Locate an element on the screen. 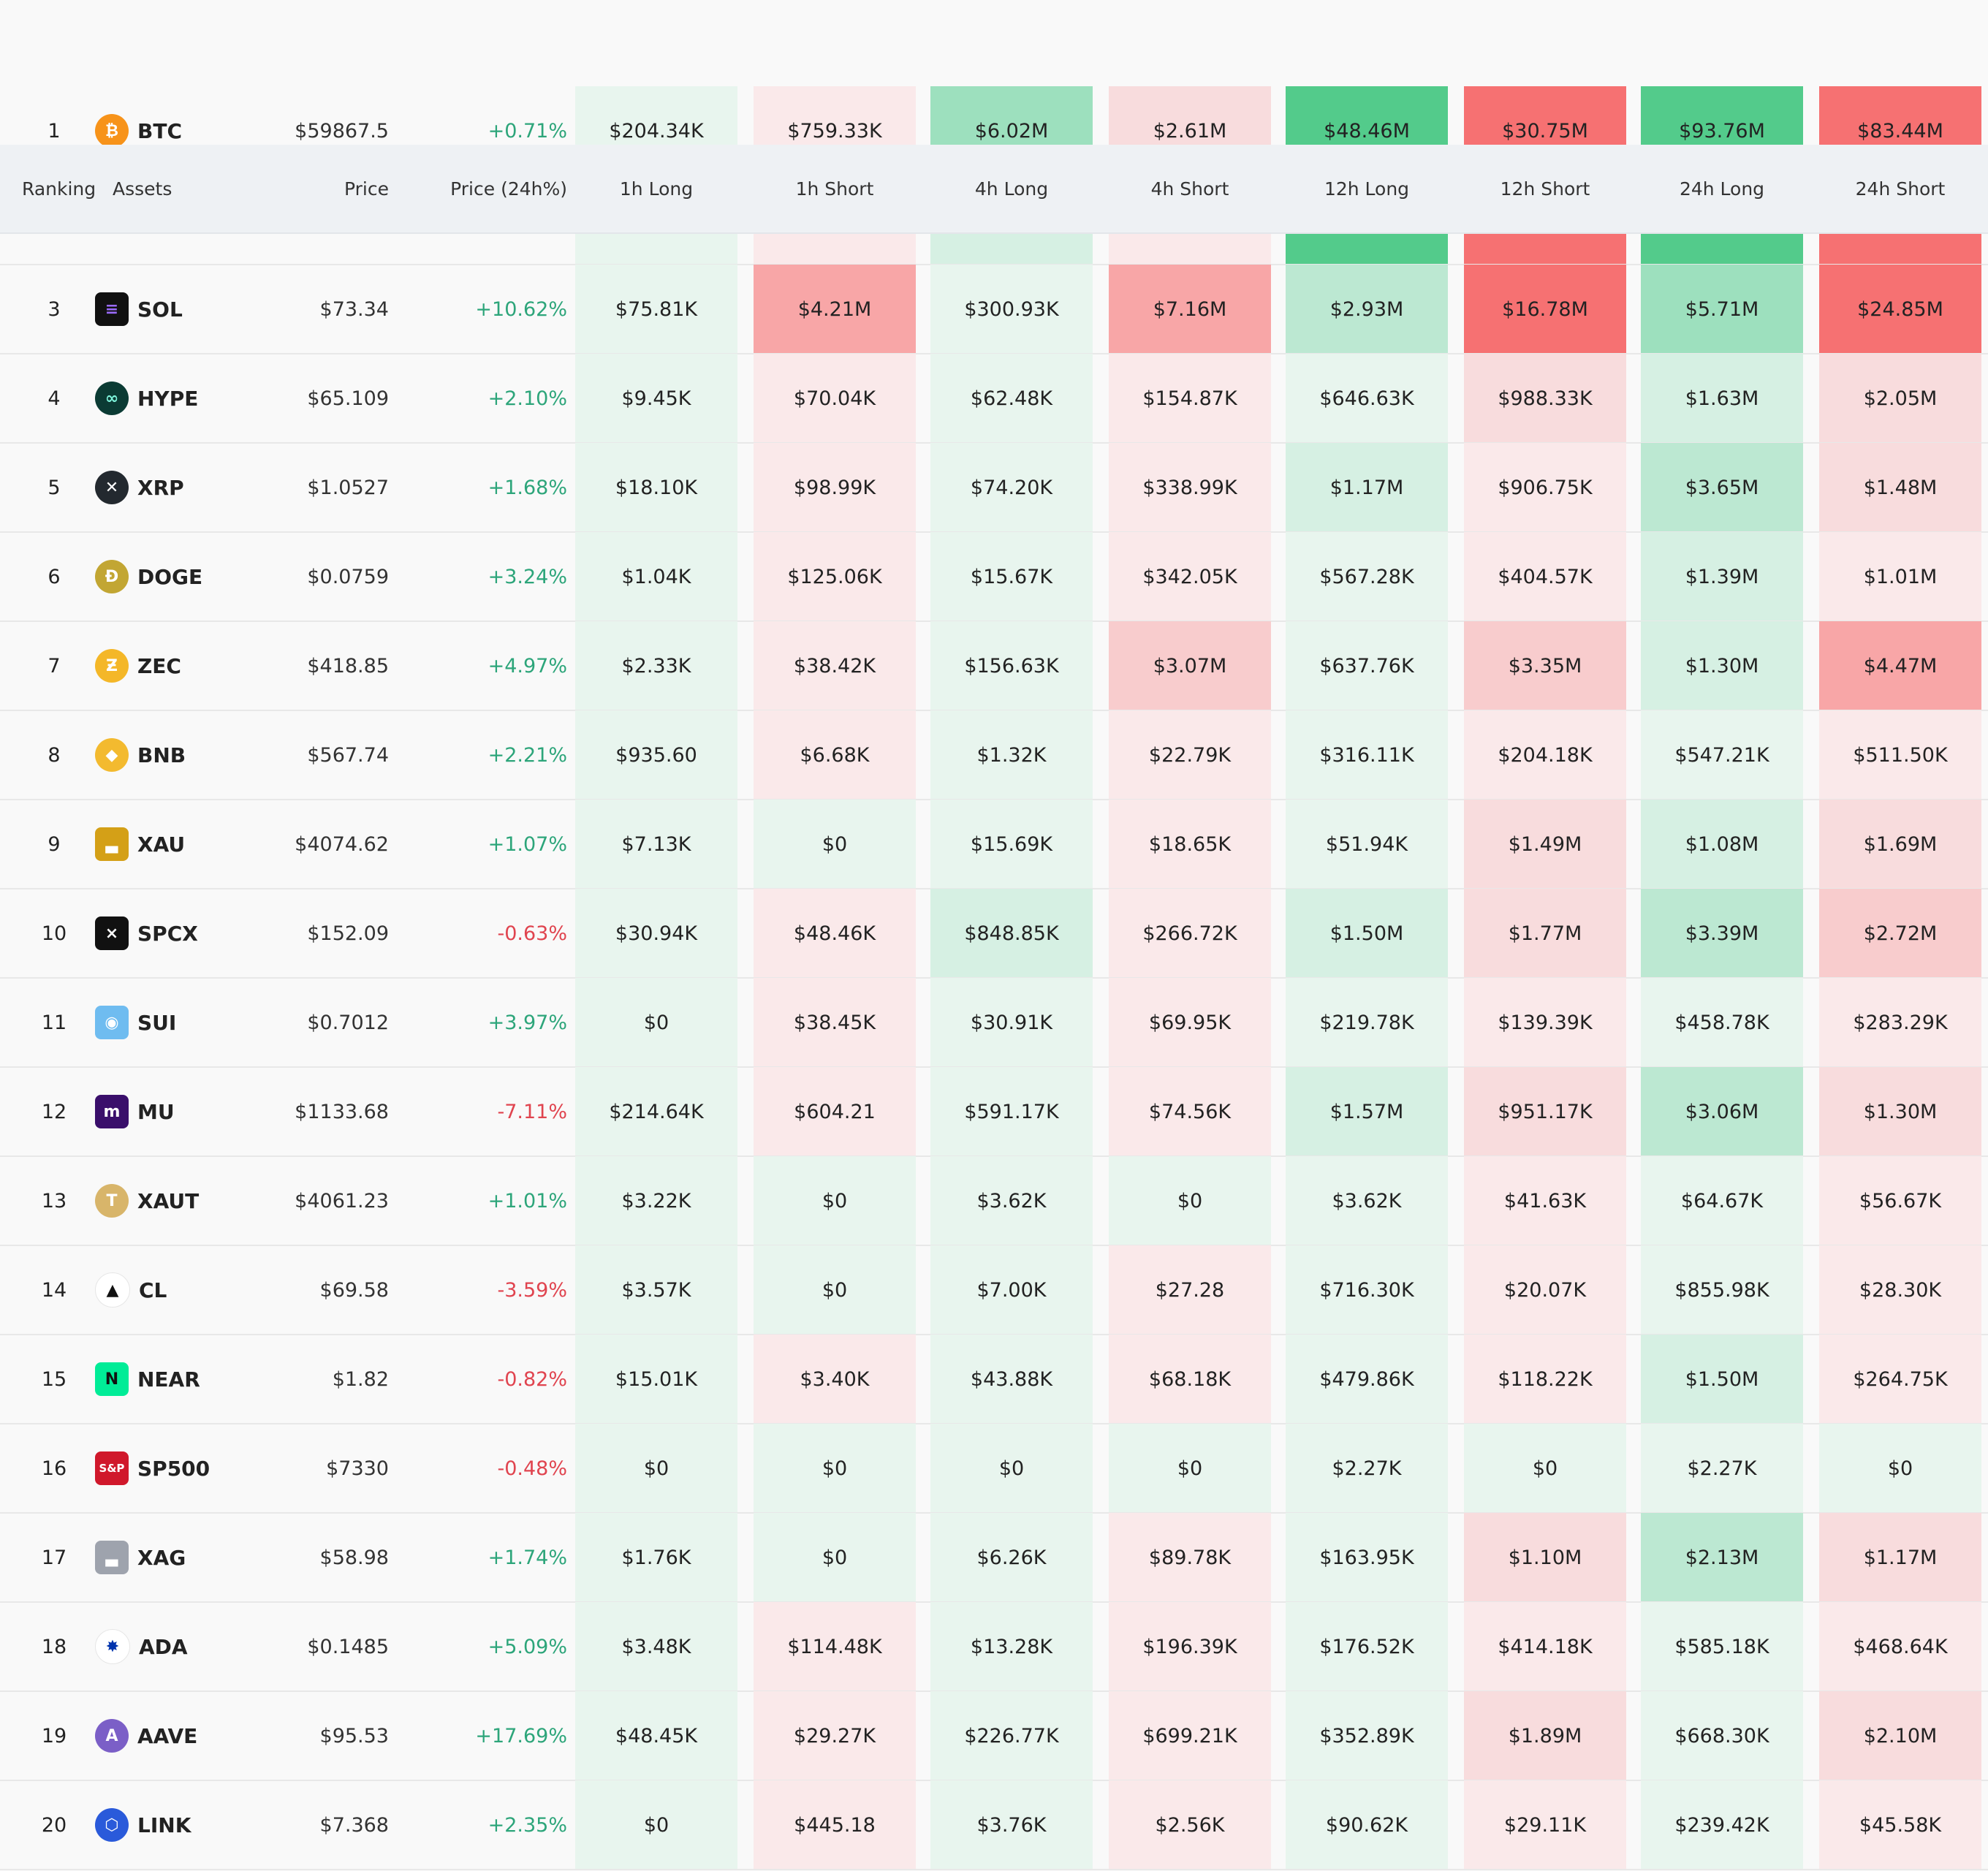 The height and width of the screenshot is (1871, 1988). cell-12h-long: $163.95K is located at coordinates (1367, 1557).